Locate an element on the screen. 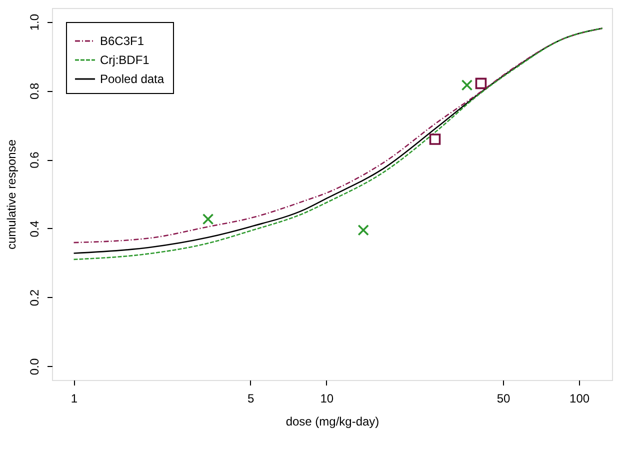 Image resolution: width=633 pixels, height=451 pixels. legend-label: Pooled data is located at coordinates (132, 79).